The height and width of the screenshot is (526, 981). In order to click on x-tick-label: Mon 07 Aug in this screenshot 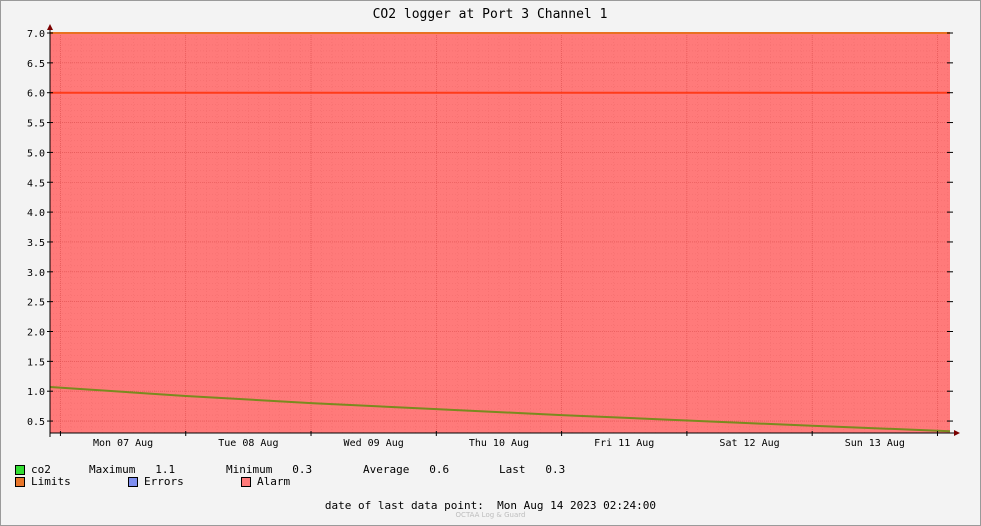, I will do `click(123, 443)`.